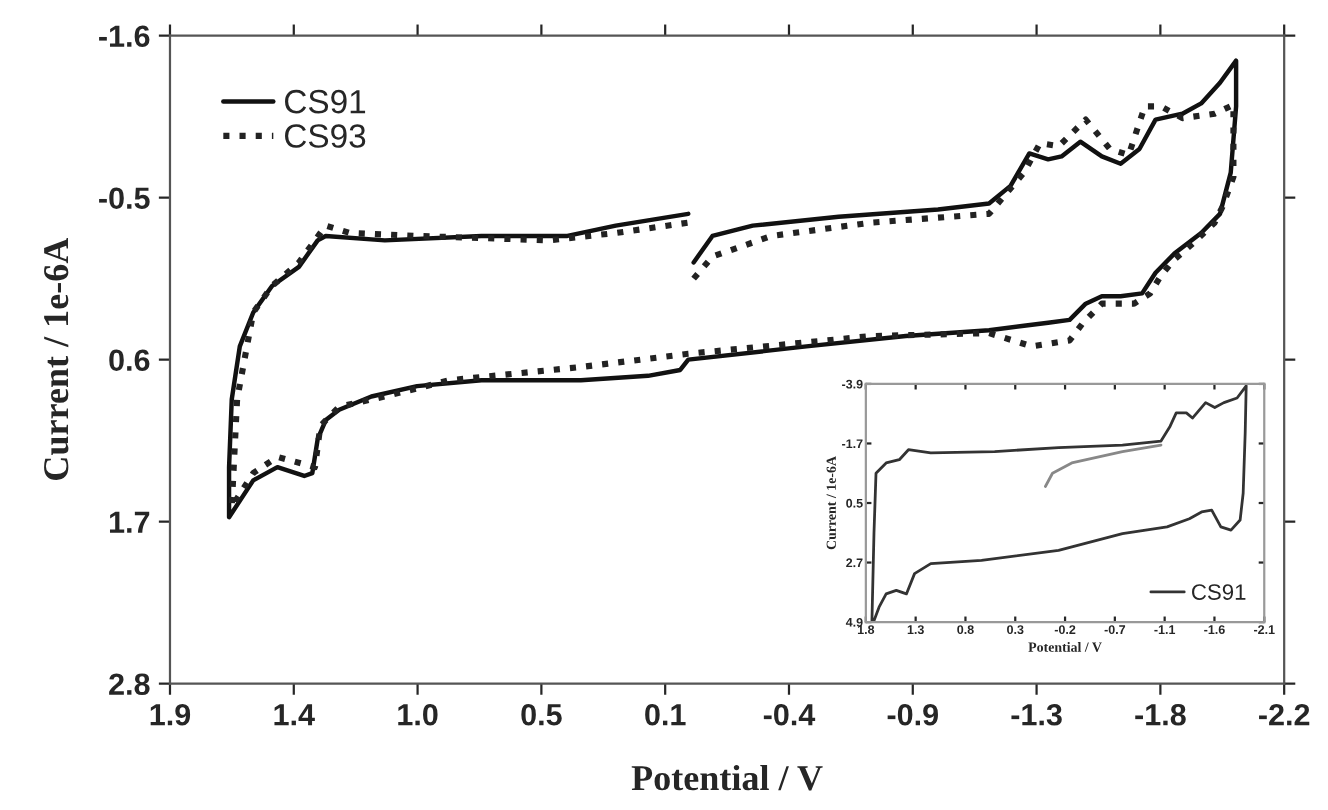 This screenshot has height=810, width=1328. What do you see at coordinates (124, 198) in the screenshot?
I see `y-tick-label: -0.5` at bounding box center [124, 198].